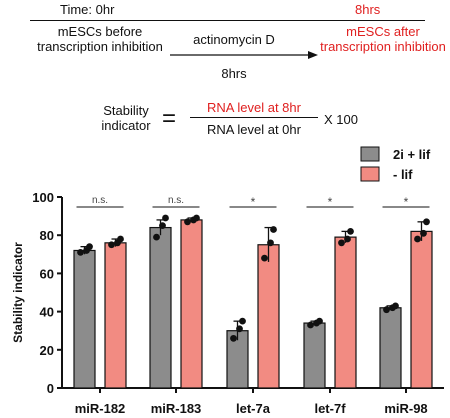 The image size is (450, 418). What do you see at coordinates (234, 73) in the screenshot?
I see `duration-label: 8hrs` at bounding box center [234, 73].